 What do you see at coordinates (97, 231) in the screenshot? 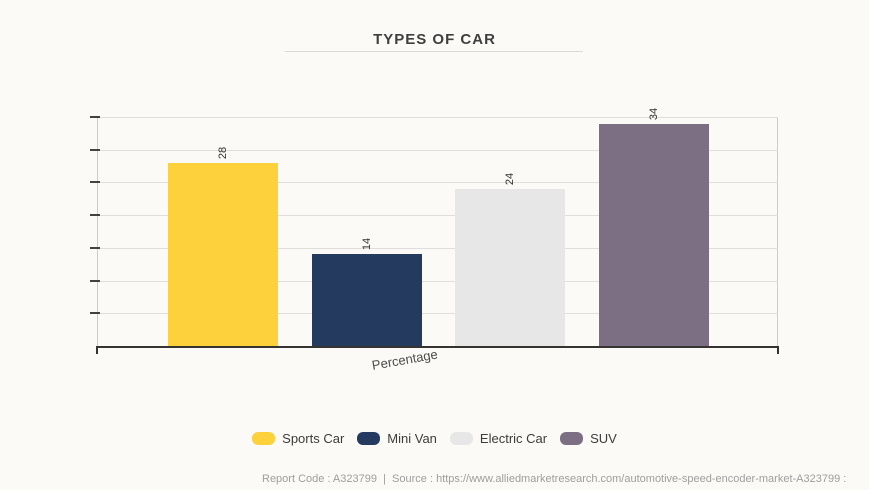
I see `y-axis-line` at bounding box center [97, 231].